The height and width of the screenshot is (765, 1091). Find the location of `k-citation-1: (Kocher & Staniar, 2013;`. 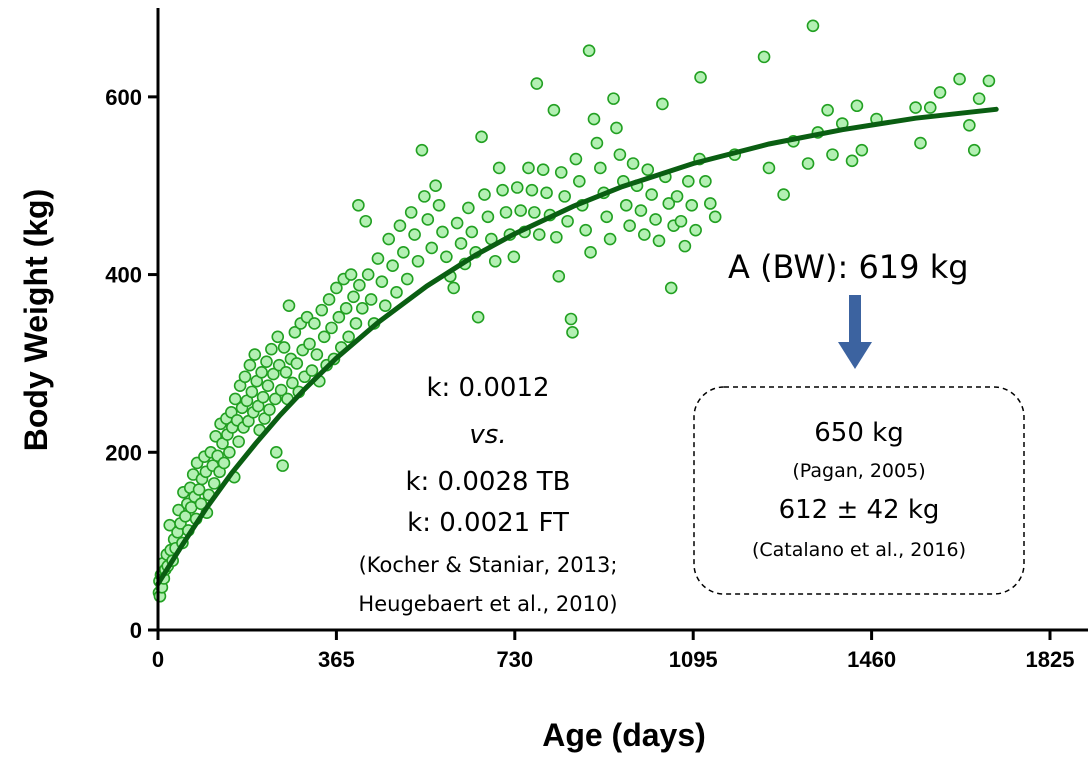

k-citation-1: (Kocher & Staniar, 2013; is located at coordinates (488, 565).